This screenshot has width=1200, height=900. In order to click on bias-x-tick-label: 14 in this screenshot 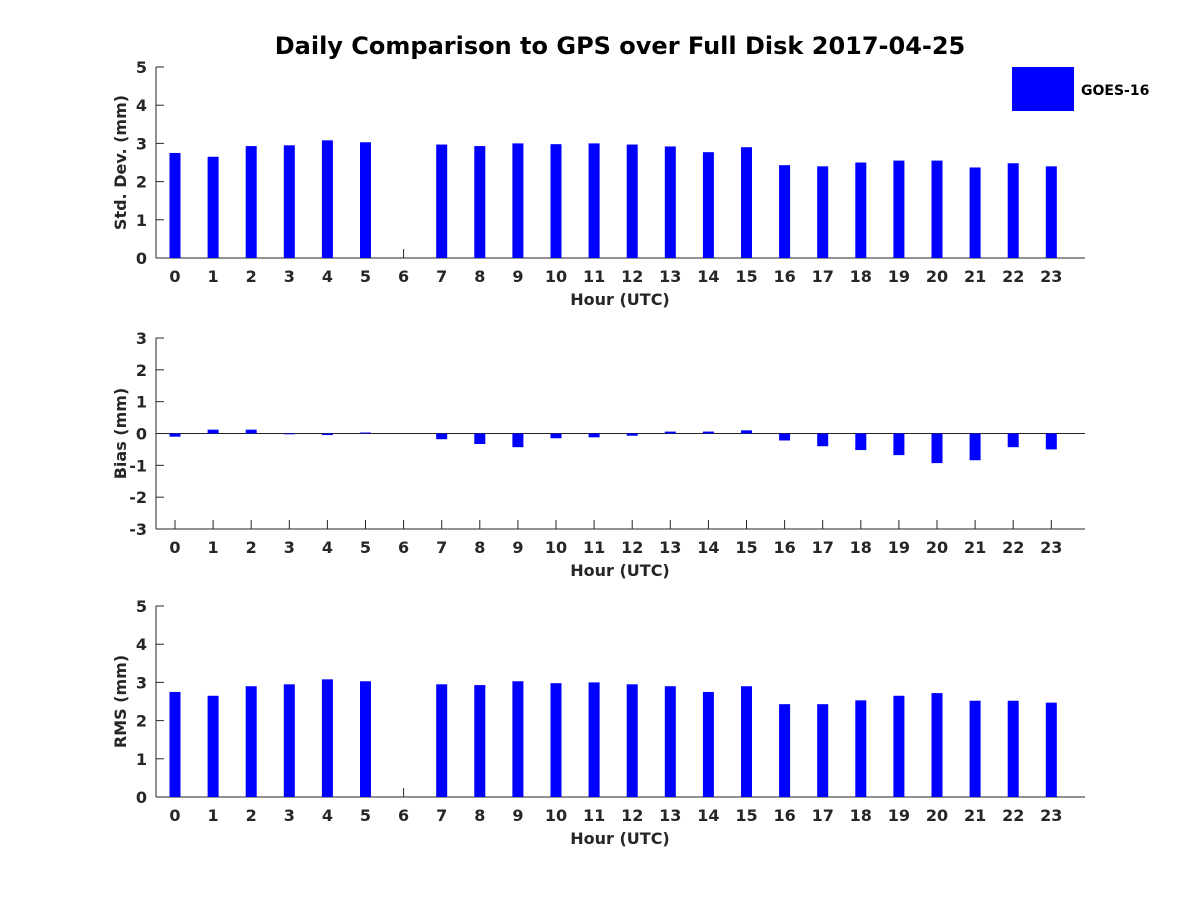, I will do `click(708, 547)`.